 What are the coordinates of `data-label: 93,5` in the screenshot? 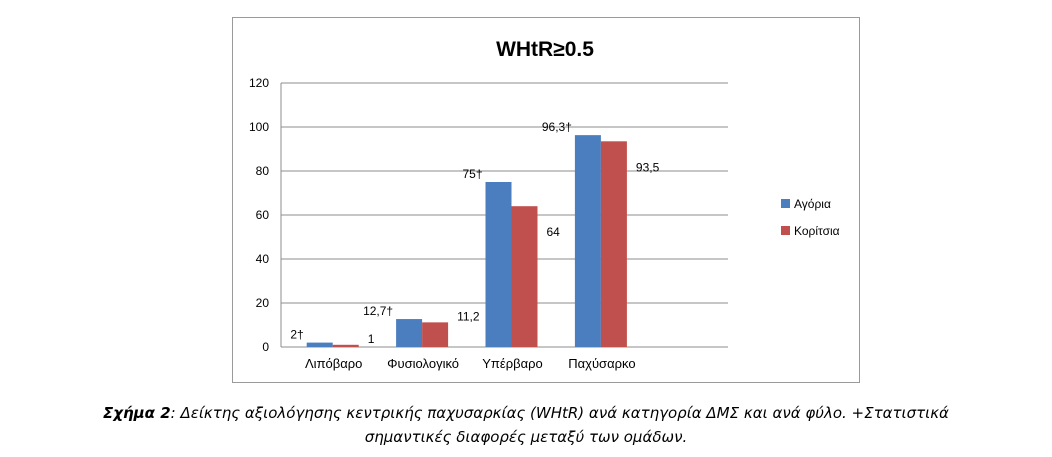 It's located at (648, 167).